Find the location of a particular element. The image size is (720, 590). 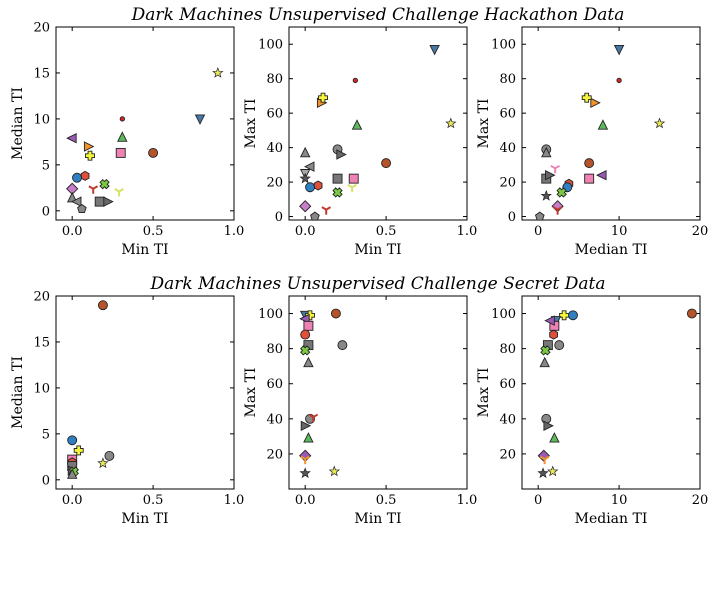

y-tick-label: 60 is located at coordinates (507, 384).